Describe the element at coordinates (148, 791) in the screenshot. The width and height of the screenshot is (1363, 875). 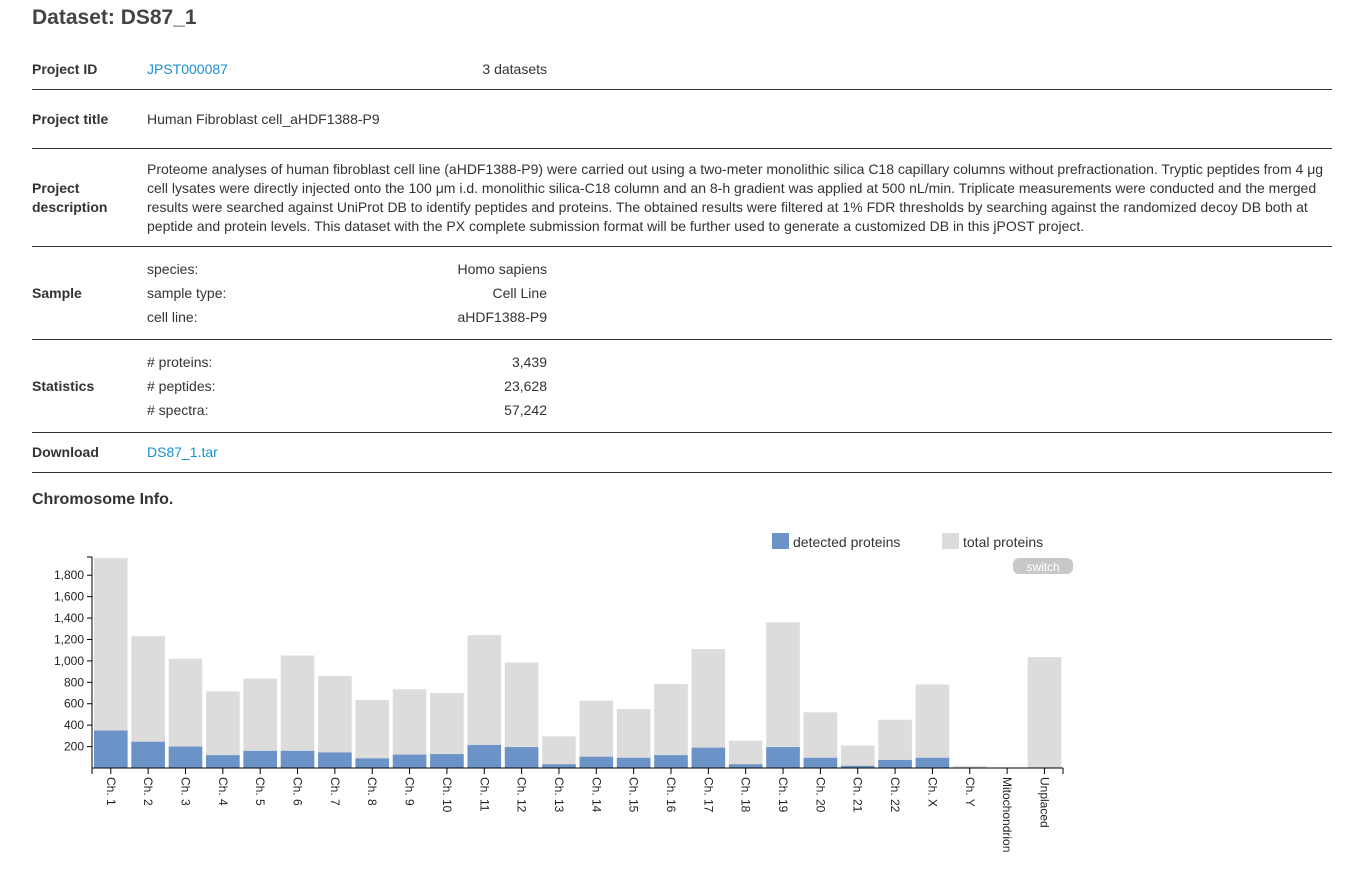
I see `x-tick-label: Ch. 2` at that location.